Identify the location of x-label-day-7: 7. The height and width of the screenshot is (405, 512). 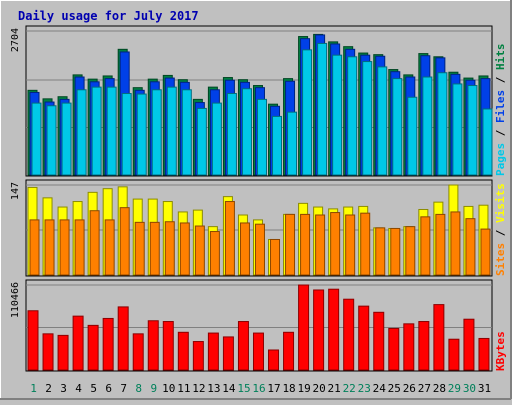
(123, 388).